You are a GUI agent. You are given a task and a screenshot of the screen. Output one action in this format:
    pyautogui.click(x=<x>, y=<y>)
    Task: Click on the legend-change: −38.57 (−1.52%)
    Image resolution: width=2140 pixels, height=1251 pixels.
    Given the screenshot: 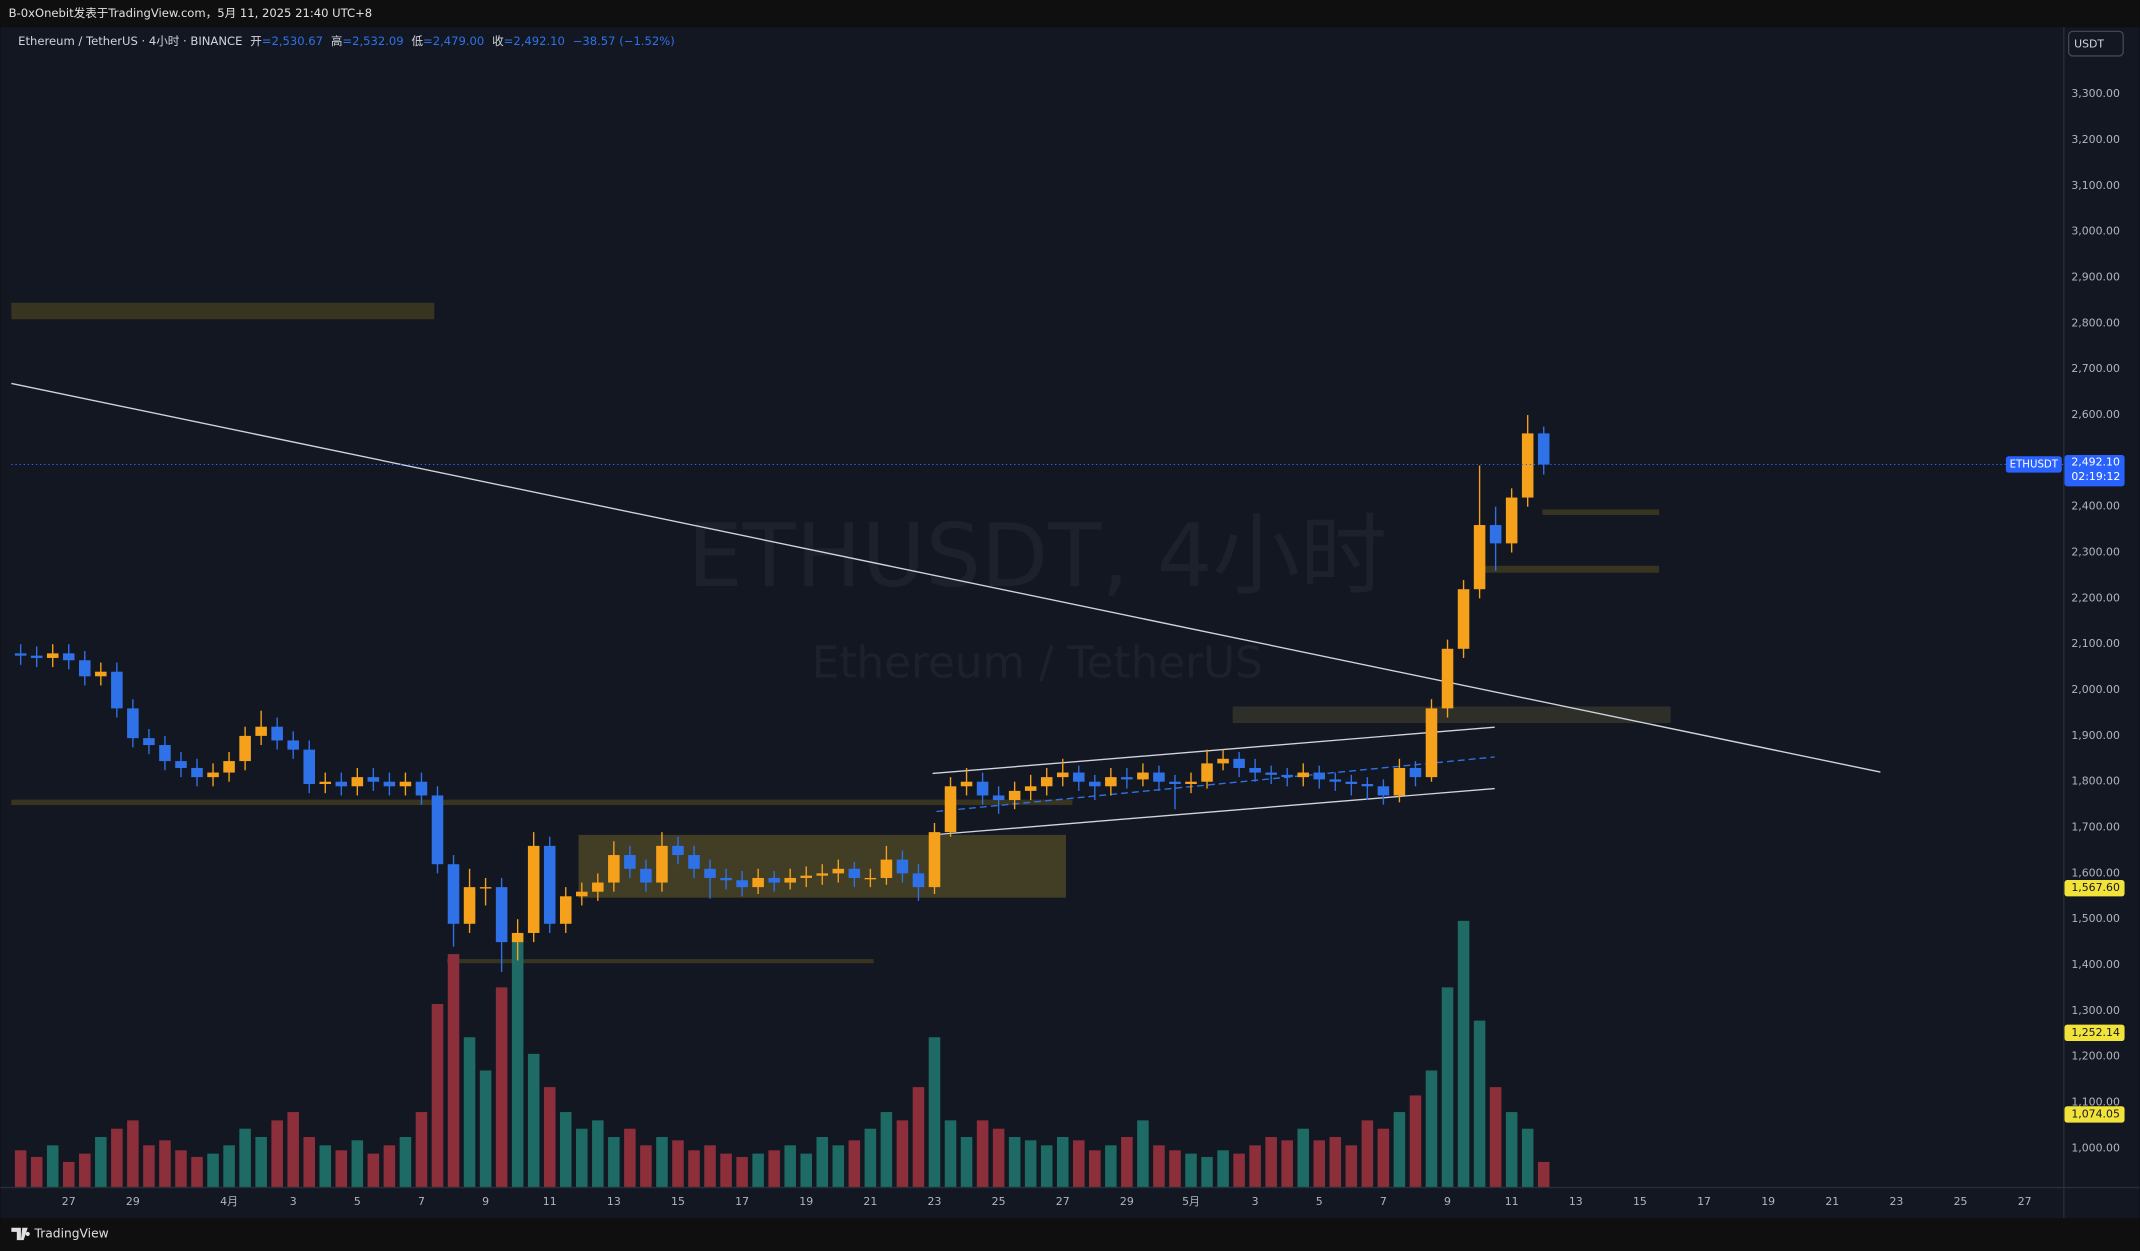 What is the action you would take?
    pyautogui.click(x=624, y=40)
    